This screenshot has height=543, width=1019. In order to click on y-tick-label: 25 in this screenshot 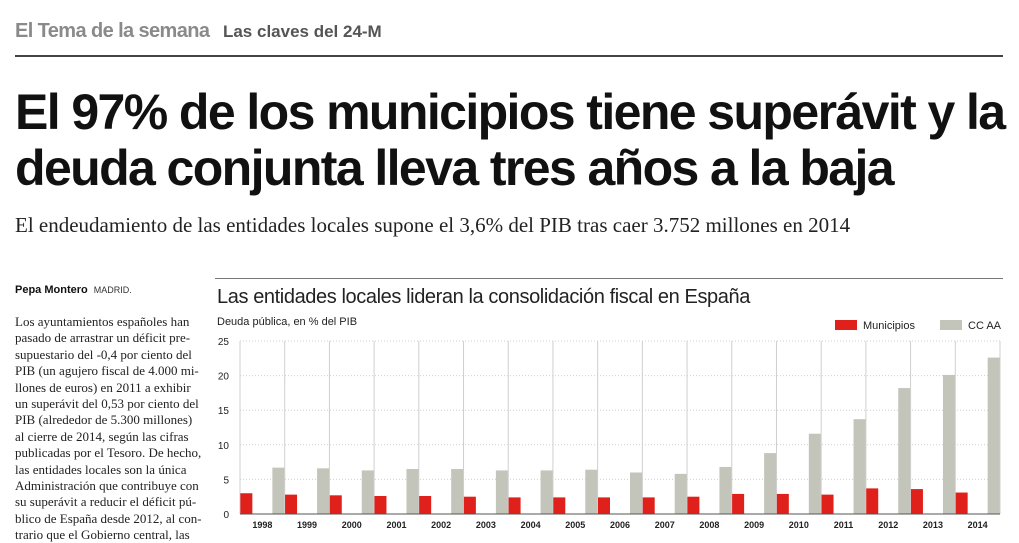, I will do `click(224, 342)`.